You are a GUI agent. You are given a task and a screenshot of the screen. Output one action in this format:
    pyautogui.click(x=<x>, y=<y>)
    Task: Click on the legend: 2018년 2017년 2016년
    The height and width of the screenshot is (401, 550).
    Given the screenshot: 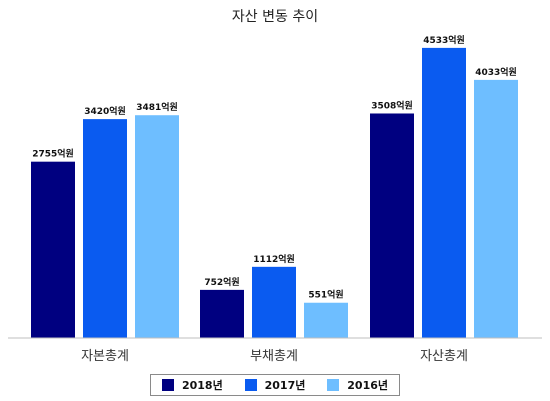 What is the action you would take?
    pyautogui.click(x=275, y=385)
    